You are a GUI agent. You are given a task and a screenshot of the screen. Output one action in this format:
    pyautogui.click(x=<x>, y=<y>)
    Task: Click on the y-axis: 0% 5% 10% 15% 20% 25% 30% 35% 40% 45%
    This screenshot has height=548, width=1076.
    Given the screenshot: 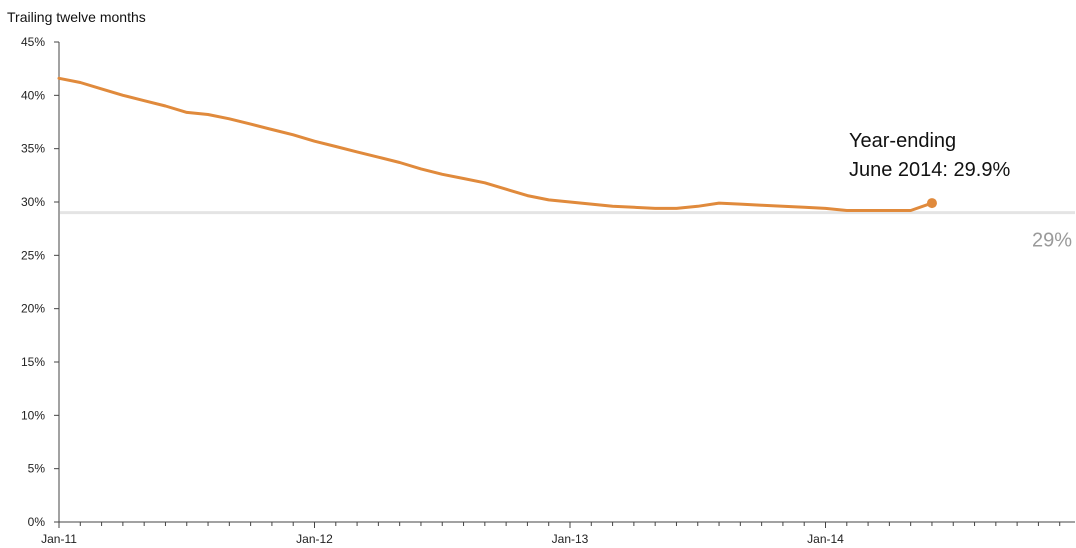 What is the action you would take?
    pyautogui.click(x=40, y=282)
    